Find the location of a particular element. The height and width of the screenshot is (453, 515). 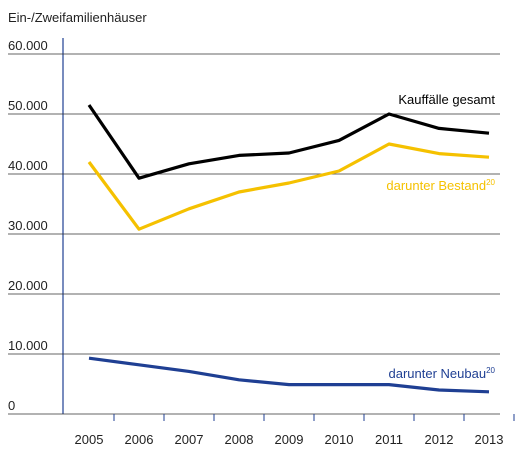

y-tick-label: 20.000 is located at coordinates (28, 285).